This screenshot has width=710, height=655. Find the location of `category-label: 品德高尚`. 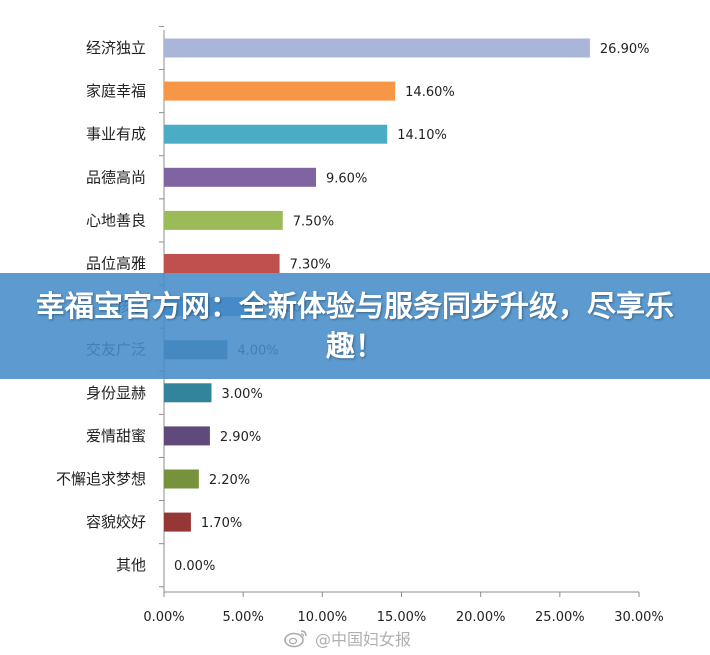

category-label: 品德高尚 is located at coordinates (116, 177).